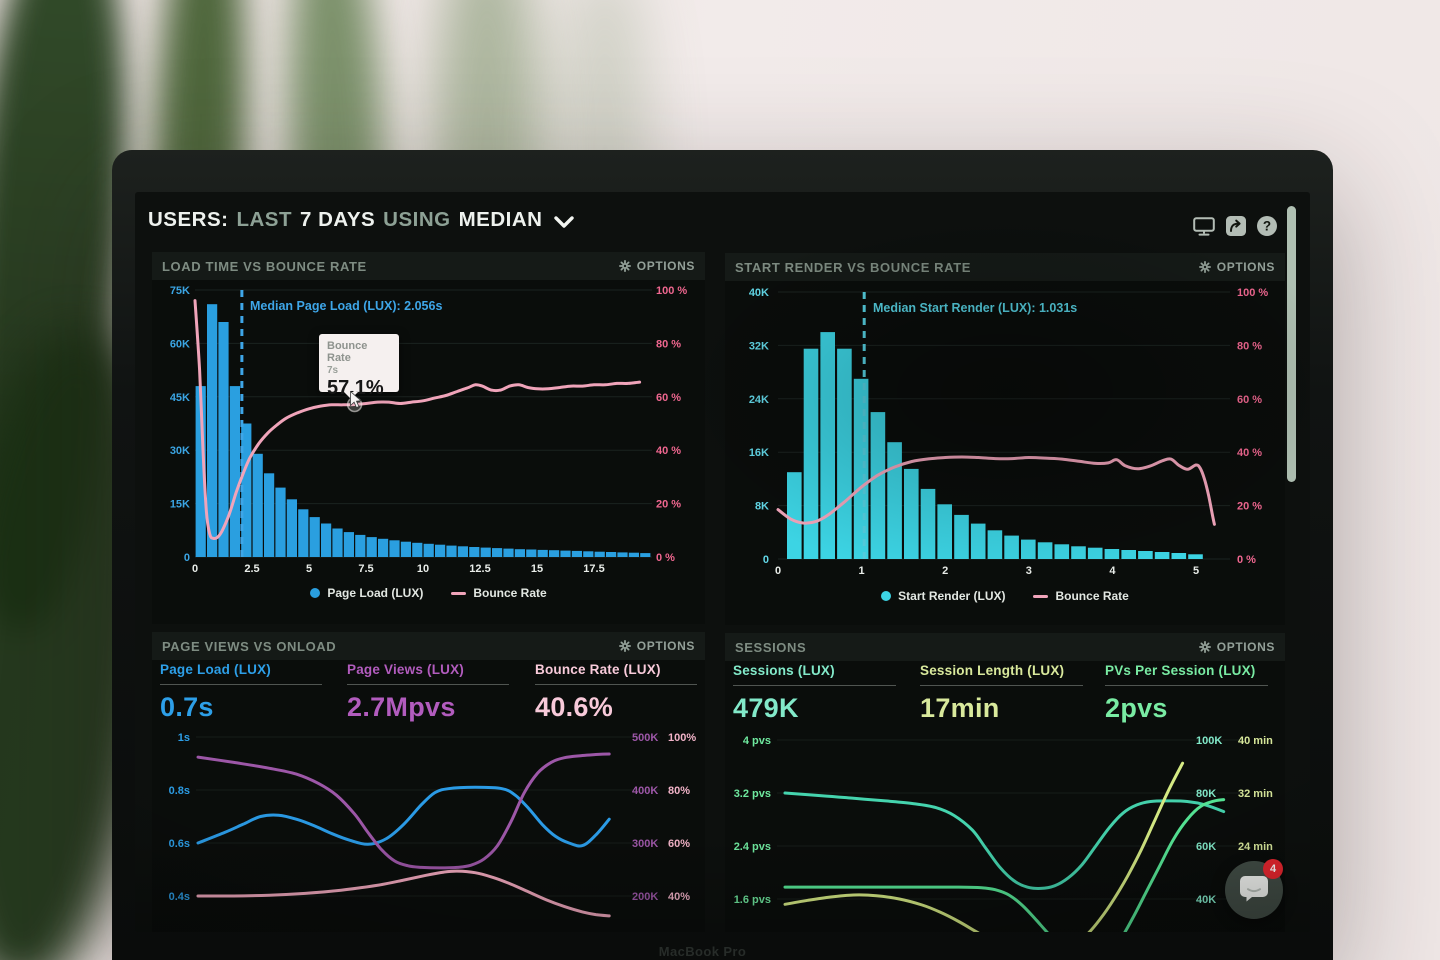 The height and width of the screenshot is (960, 1440). Describe the element at coordinates (366, 593) in the screenshot. I see `legend-item: Page Load (LUX)` at that location.